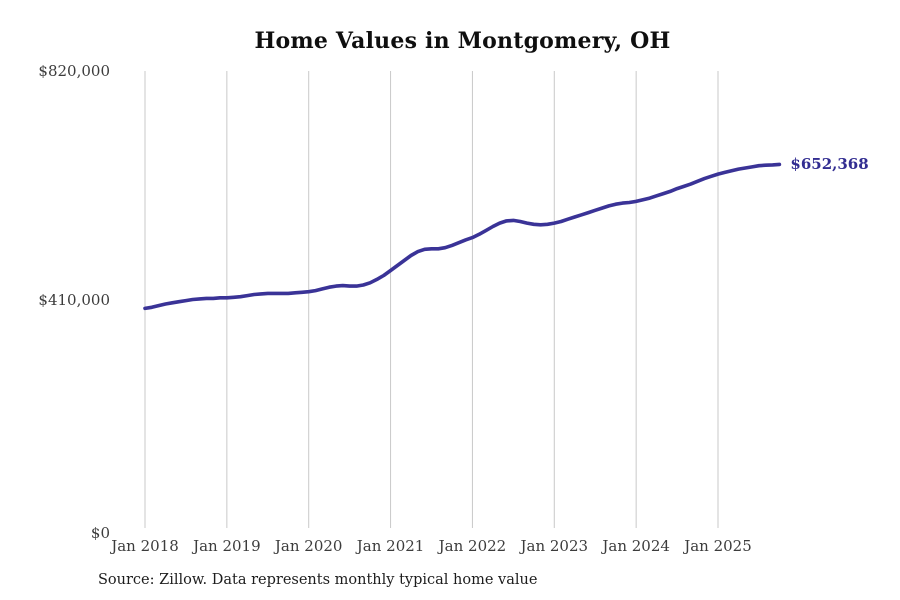 This screenshot has height=600, width=900. Describe the element at coordinates (829, 164) in the screenshot. I see `latest-value-label: $652,368` at that location.